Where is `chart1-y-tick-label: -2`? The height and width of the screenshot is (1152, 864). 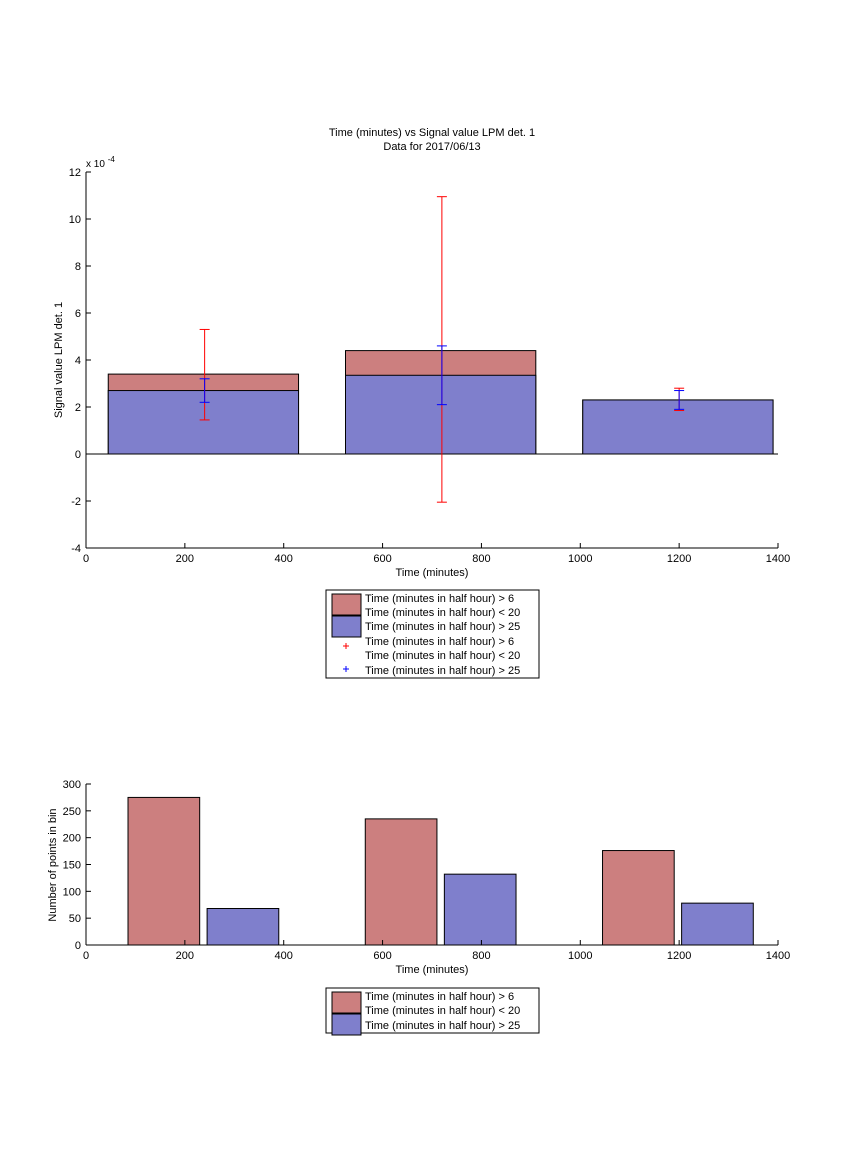
chart1-y-tick-label: -2 is located at coordinates (76, 502).